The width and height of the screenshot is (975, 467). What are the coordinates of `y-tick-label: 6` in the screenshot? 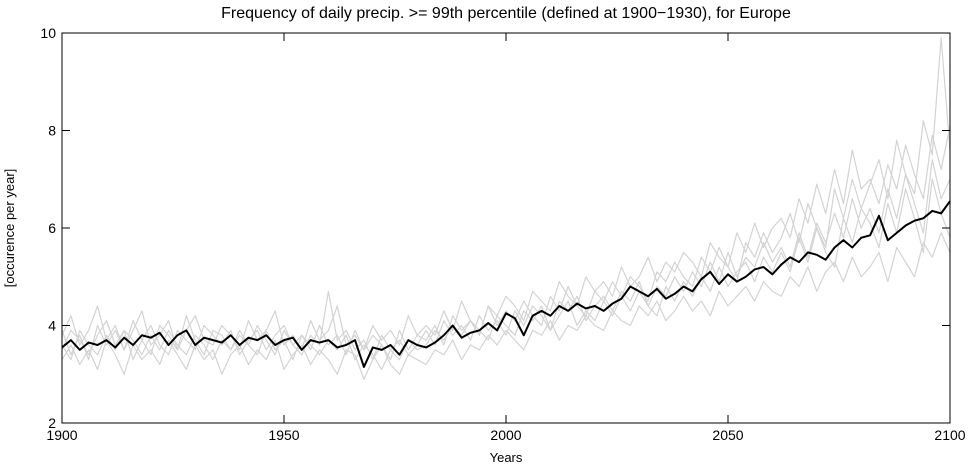 It's located at (52, 228).